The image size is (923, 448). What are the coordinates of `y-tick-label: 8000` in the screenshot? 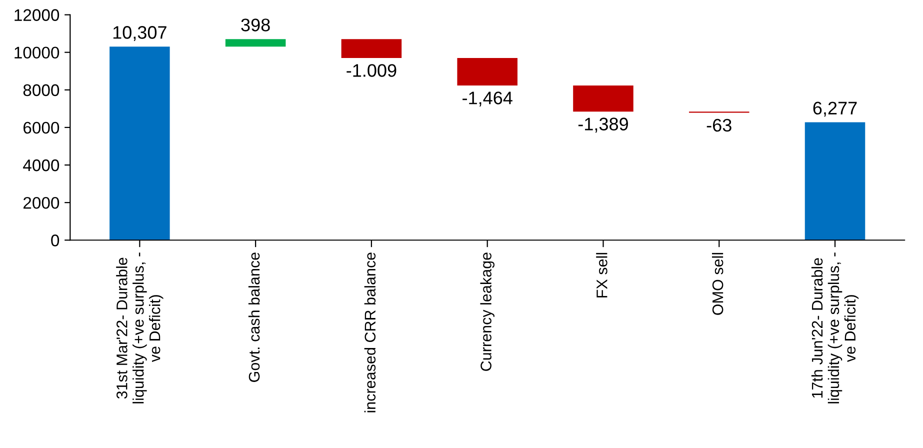 It's located at (41, 90).